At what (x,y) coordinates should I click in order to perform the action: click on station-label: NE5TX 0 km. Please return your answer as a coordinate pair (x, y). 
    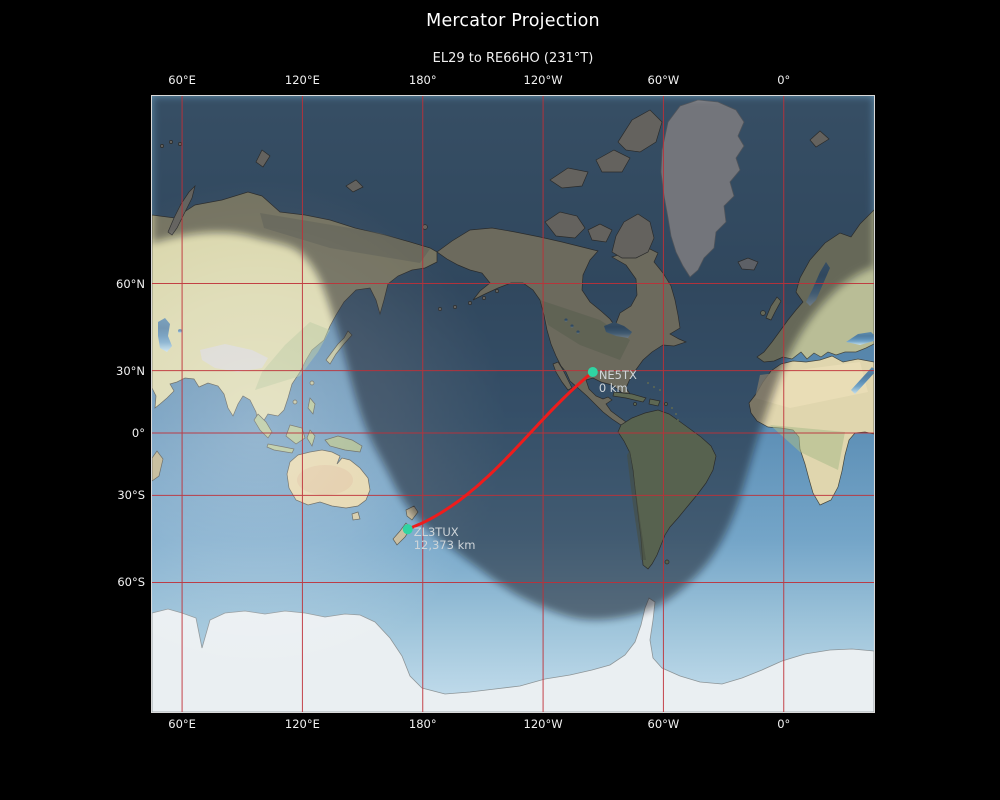
    Looking at the image, I should click on (617, 382).